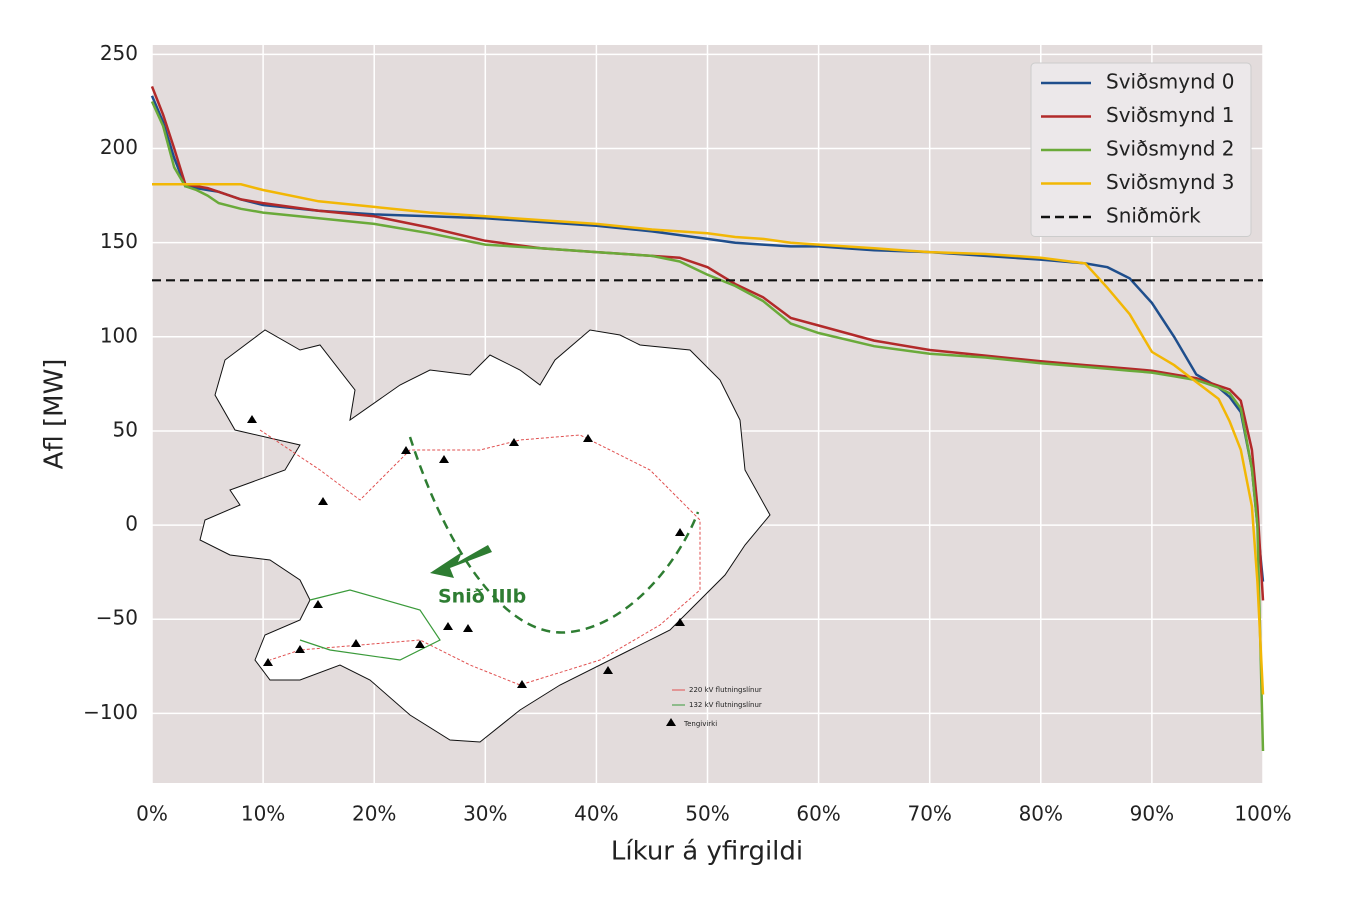  I want to click on substations, so click(466, 570).